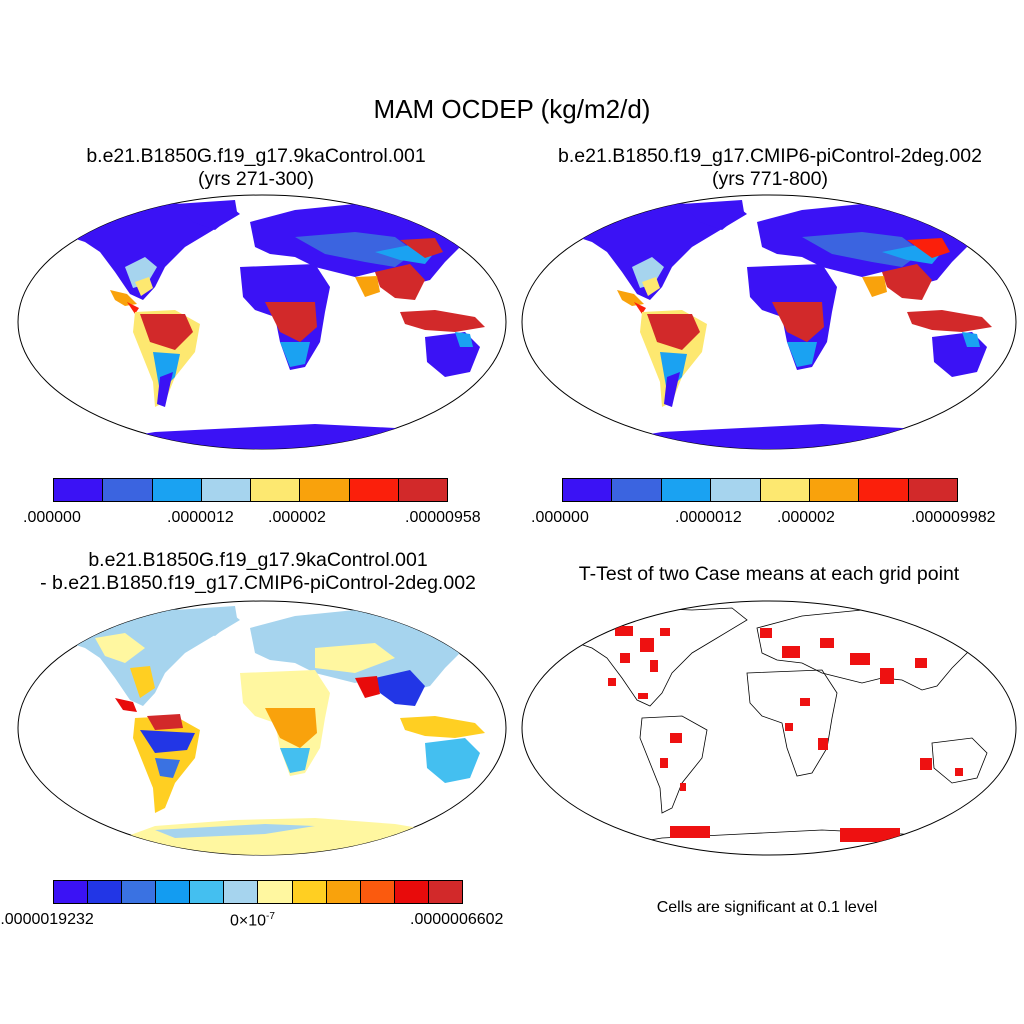 The height and width of the screenshot is (1024, 1024). What do you see at coordinates (770, 179) in the screenshot?
I see `panel2-title-line2: (yrs 771-800)` at bounding box center [770, 179].